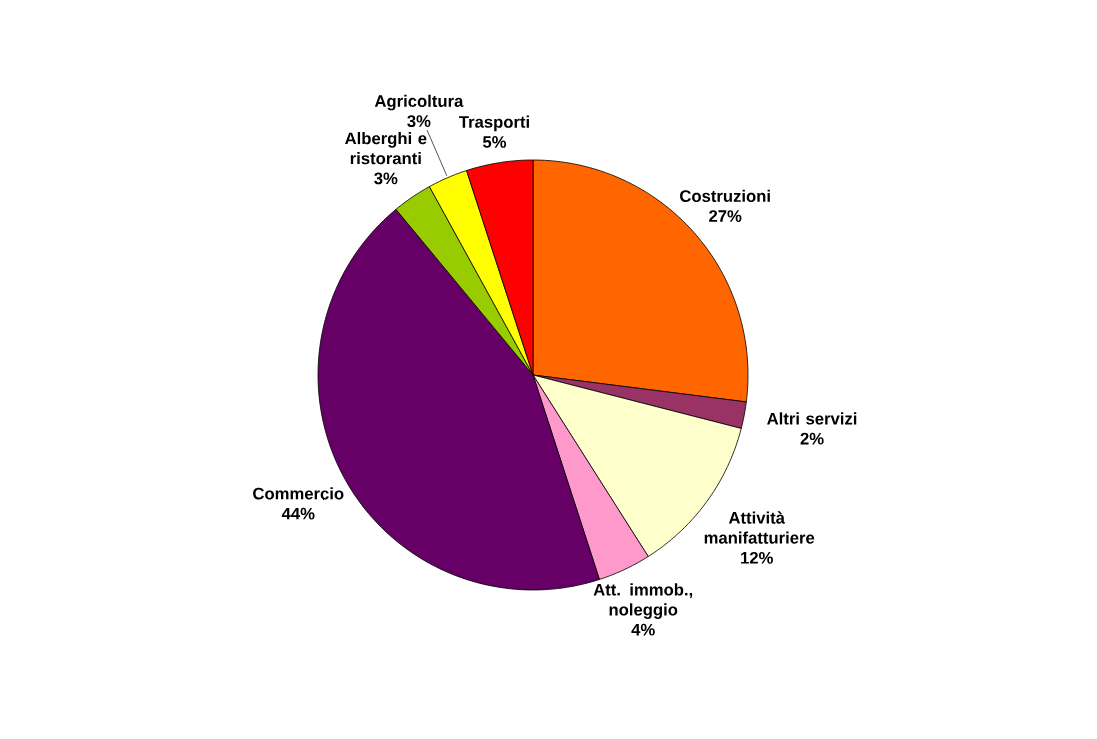  I want to click on slice-label: Alberghi e ristoranti, so click(386, 148).